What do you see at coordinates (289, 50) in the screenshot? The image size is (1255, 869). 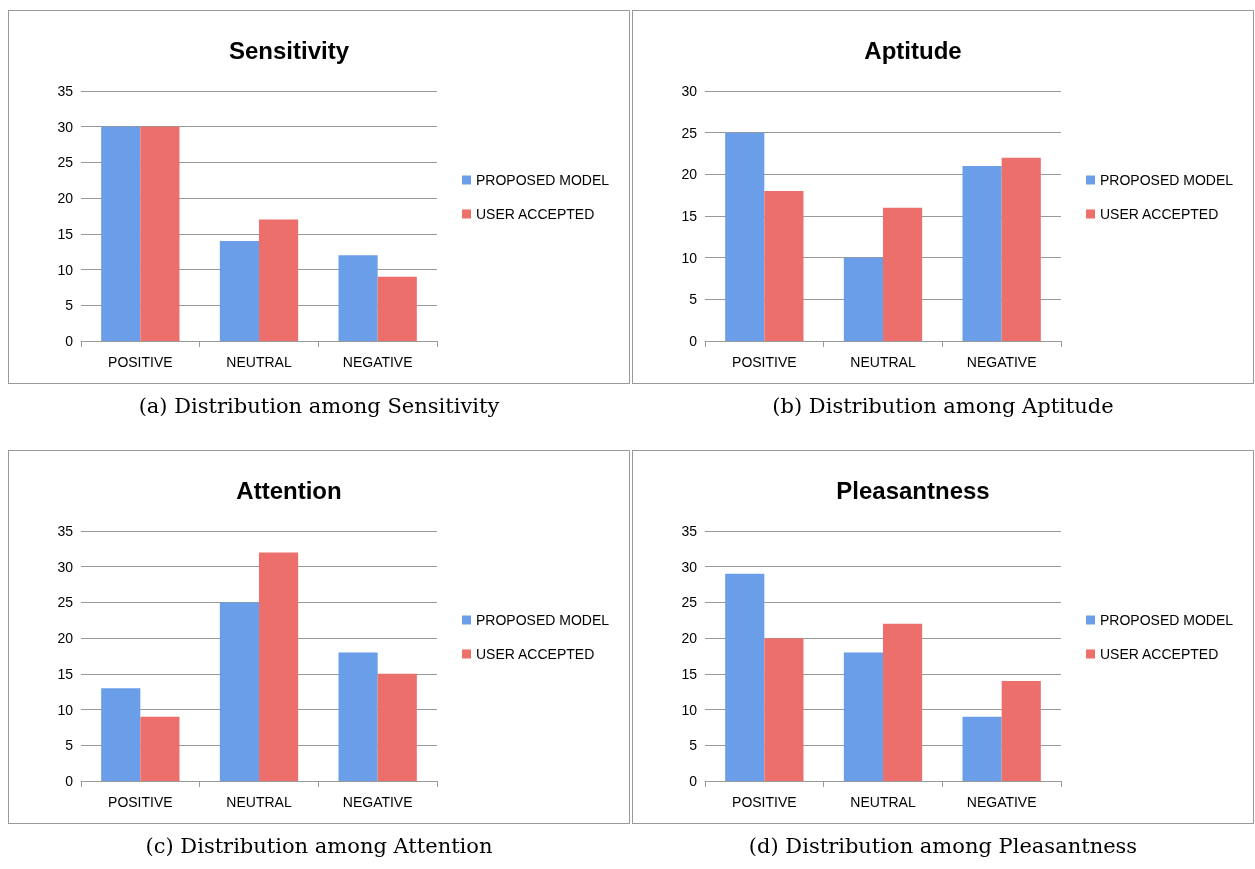 I see `chart-title: Sensitivity` at bounding box center [289, 50].